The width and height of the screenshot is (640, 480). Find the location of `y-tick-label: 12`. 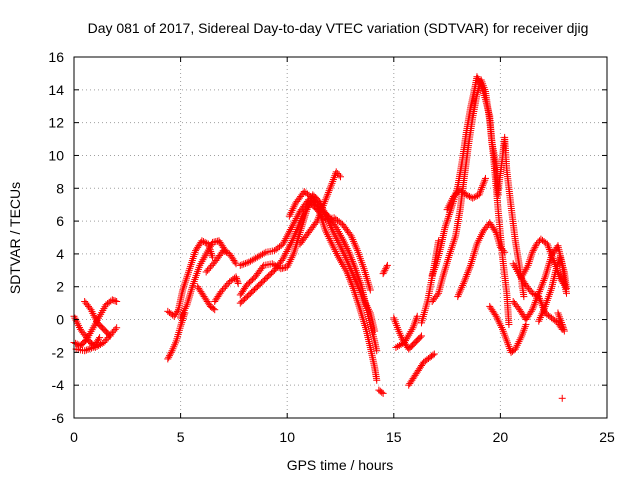

y-tick-label: 12 is located at coordinates (56, 123).